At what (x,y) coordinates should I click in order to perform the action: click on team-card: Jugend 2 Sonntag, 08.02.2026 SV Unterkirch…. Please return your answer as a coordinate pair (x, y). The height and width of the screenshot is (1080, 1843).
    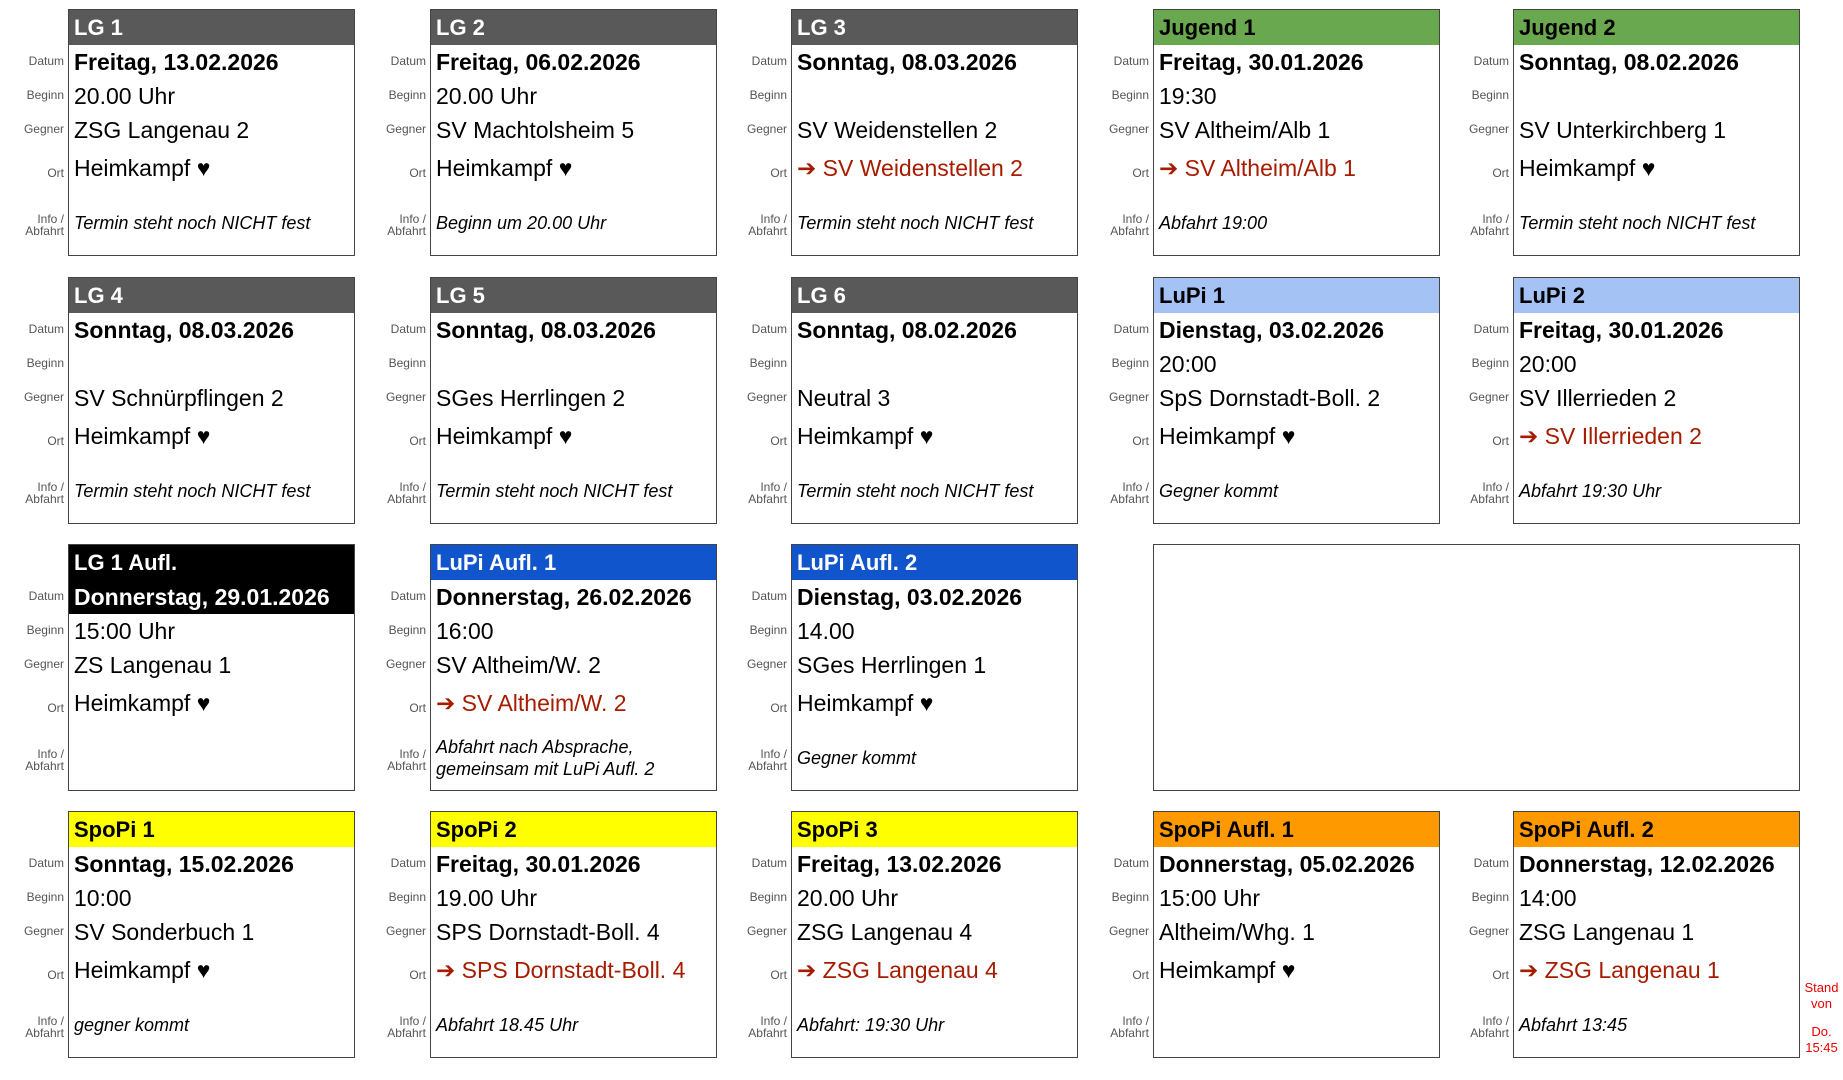
    Looking at the image, I should click on (1656, 132).